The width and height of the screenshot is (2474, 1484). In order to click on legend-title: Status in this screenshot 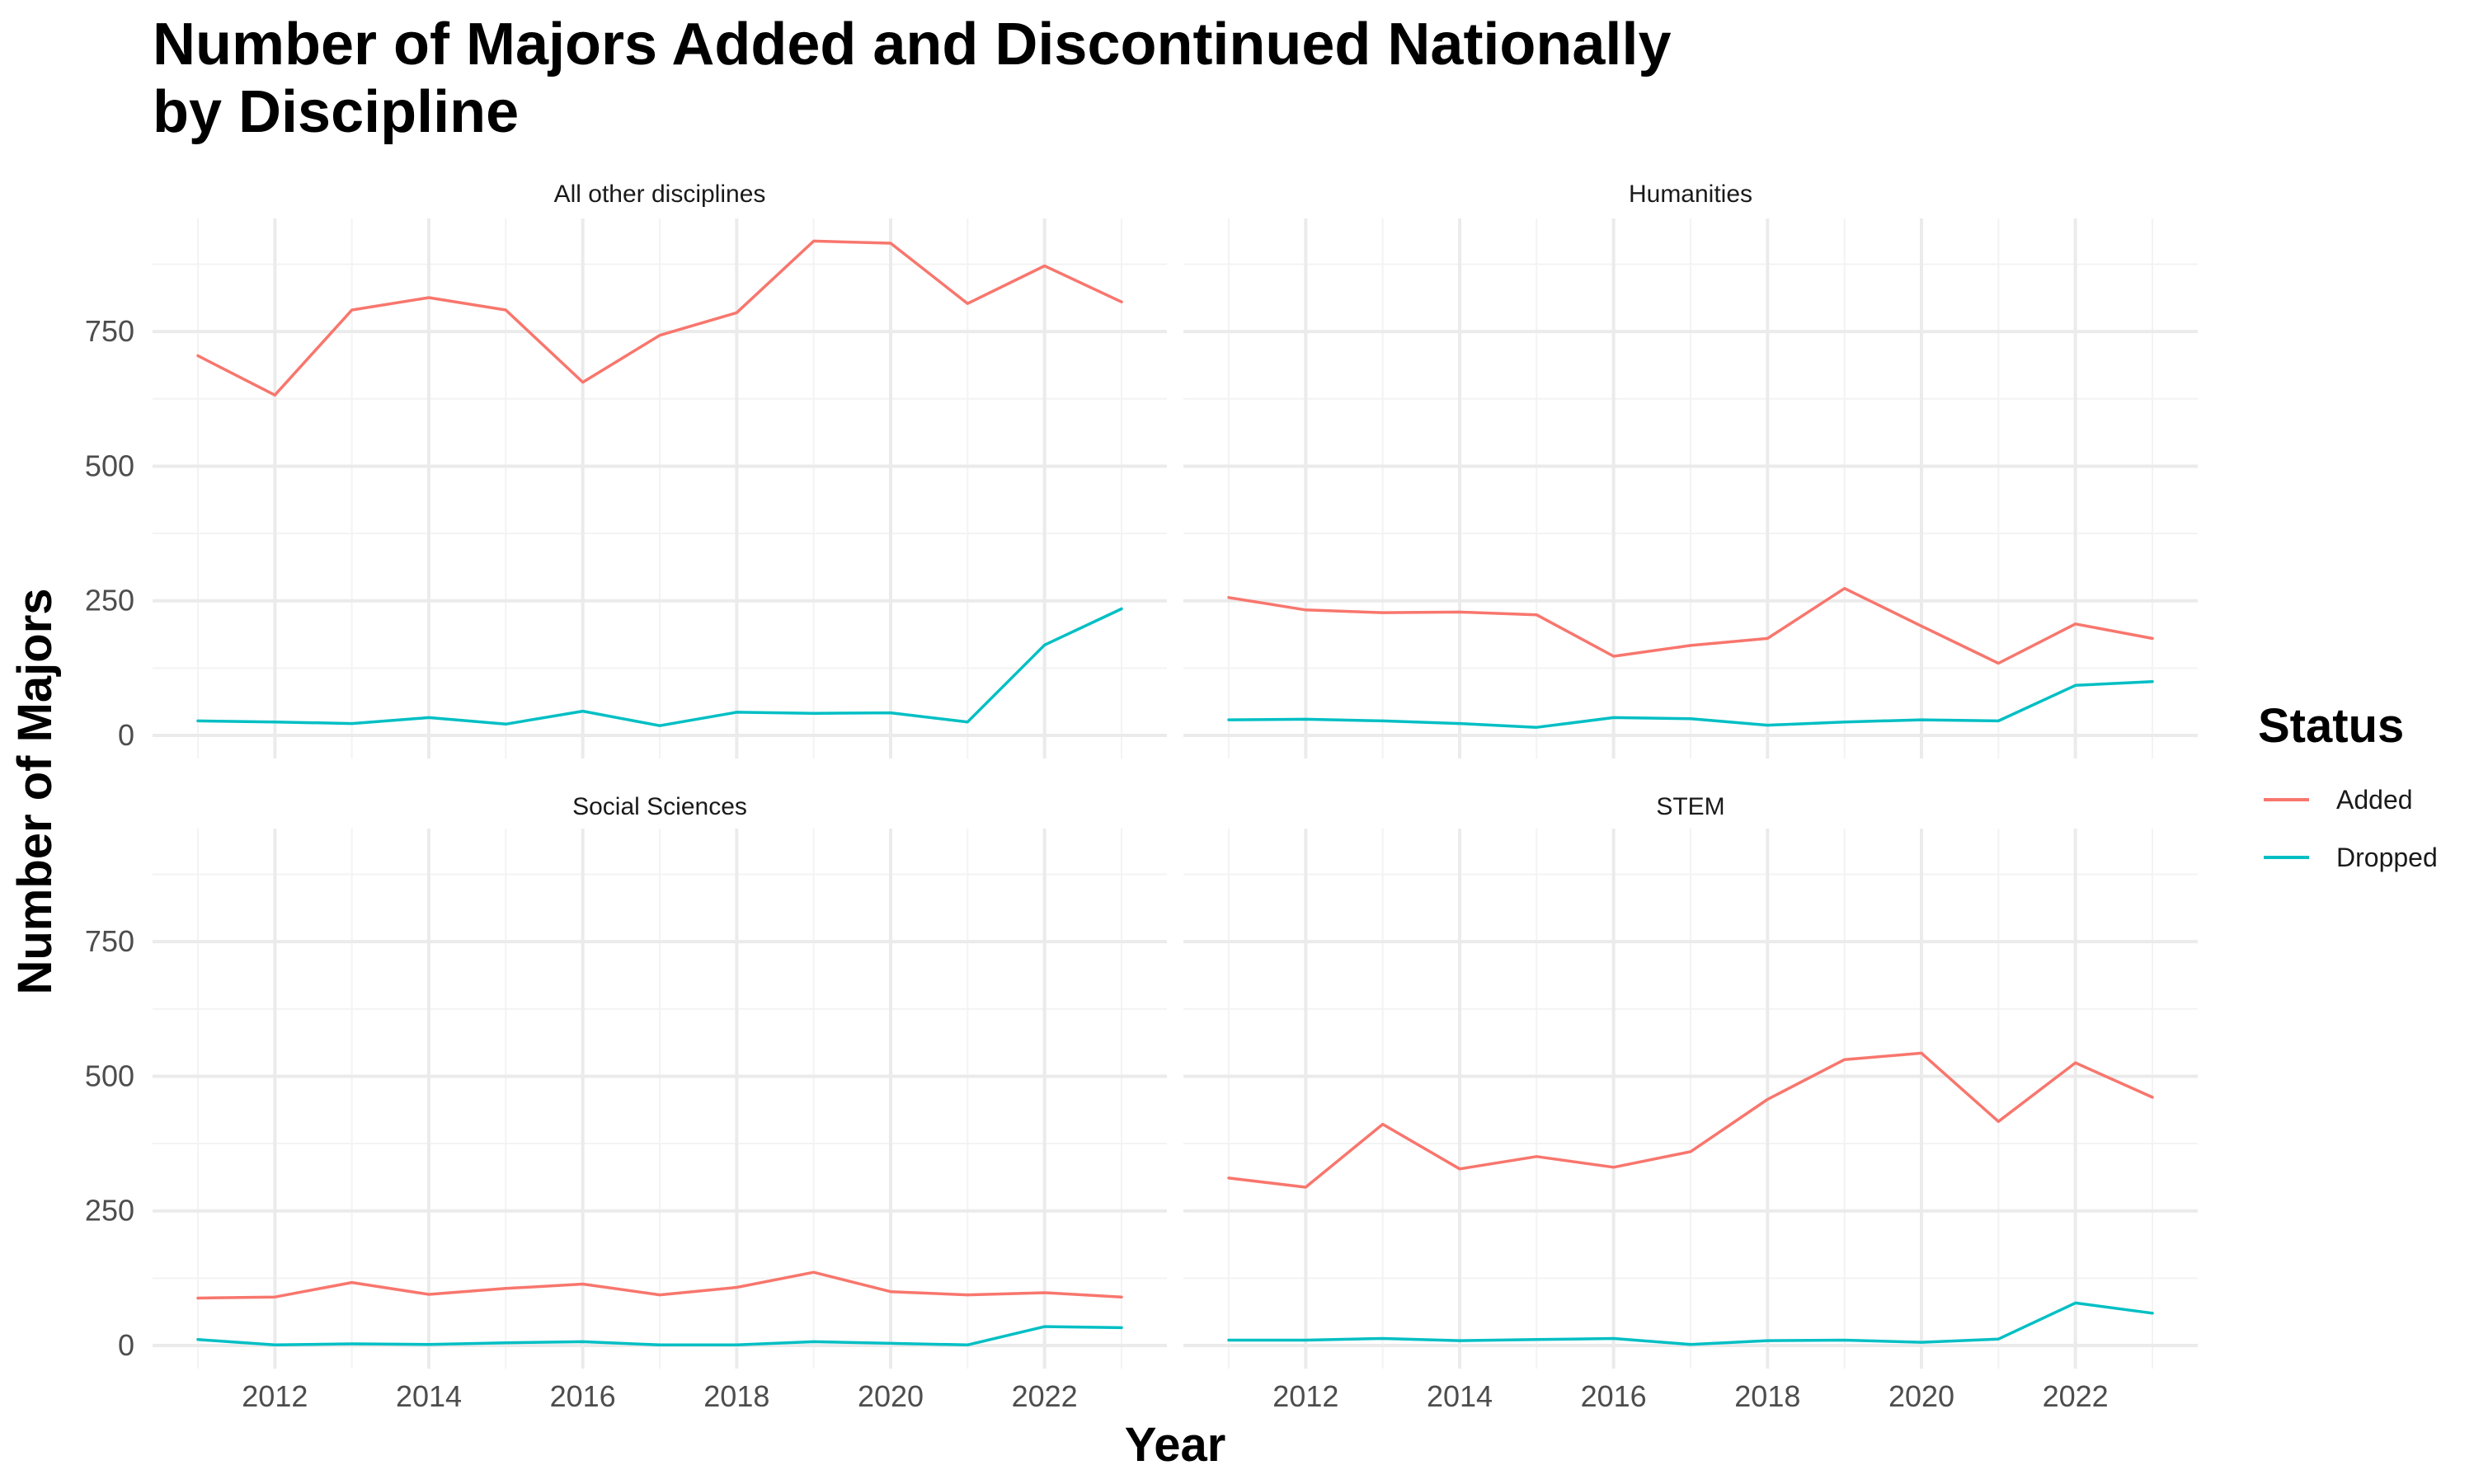, I will do `click(2331, 726)`.